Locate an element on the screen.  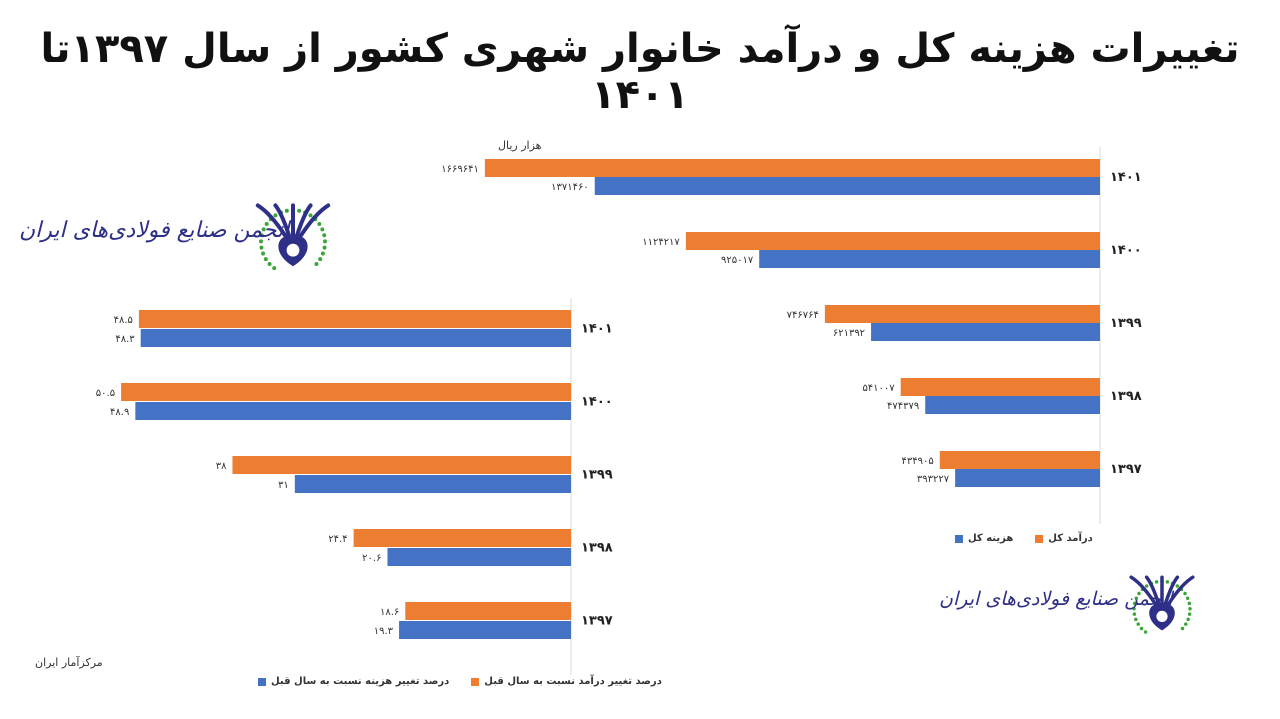
data-label: ۴۸.۹ is located at coordinates (119, 412).